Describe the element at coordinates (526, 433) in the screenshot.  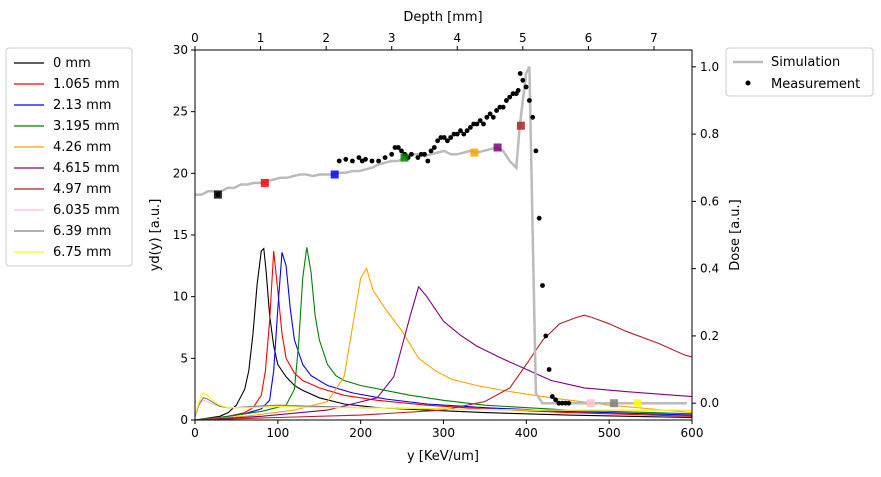
I see `x-tick-label-bottom: 400` at that location.